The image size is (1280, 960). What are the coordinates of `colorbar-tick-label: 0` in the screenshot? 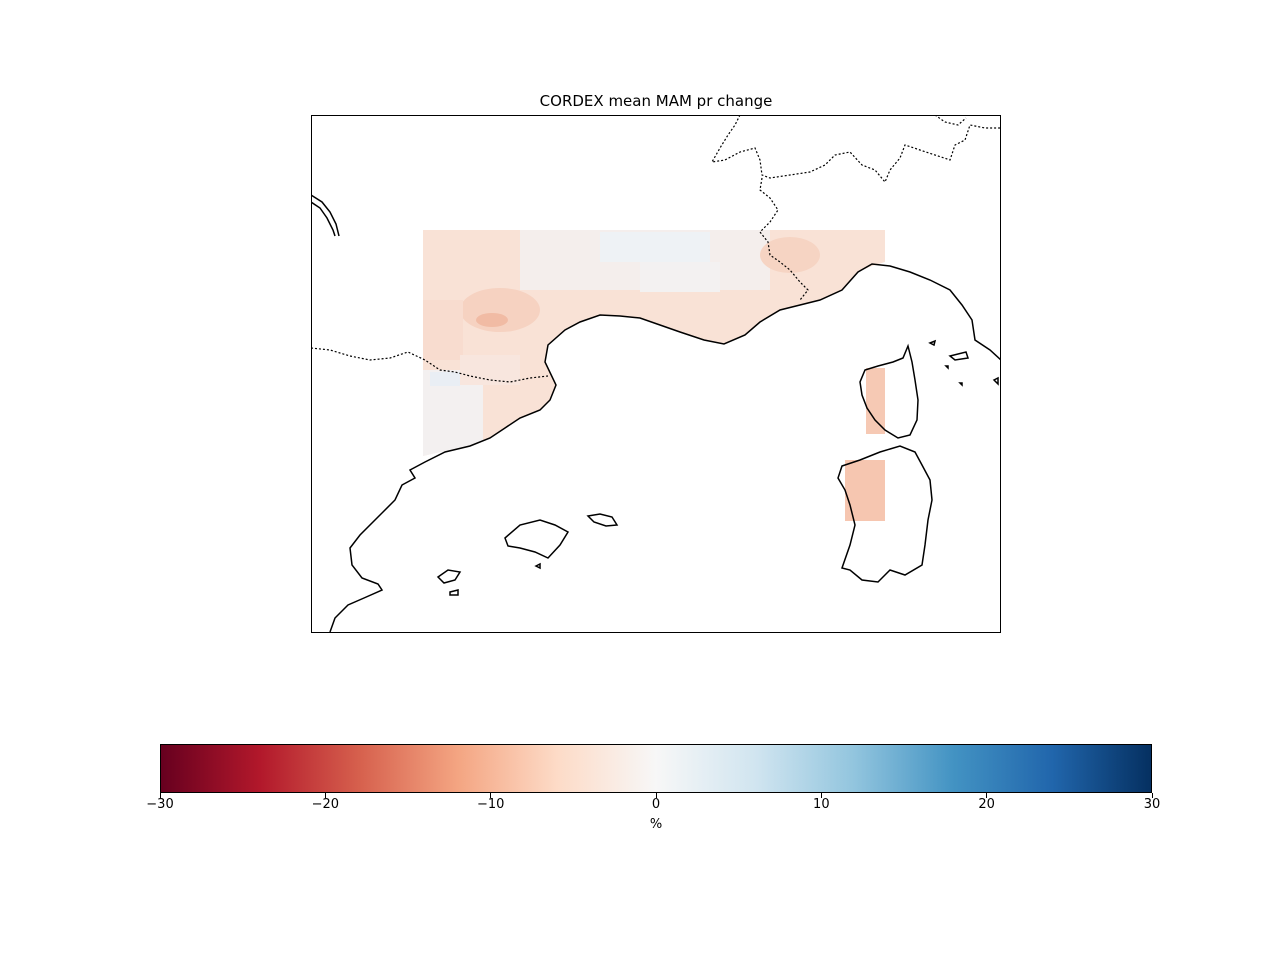 It's located at (656, 804).